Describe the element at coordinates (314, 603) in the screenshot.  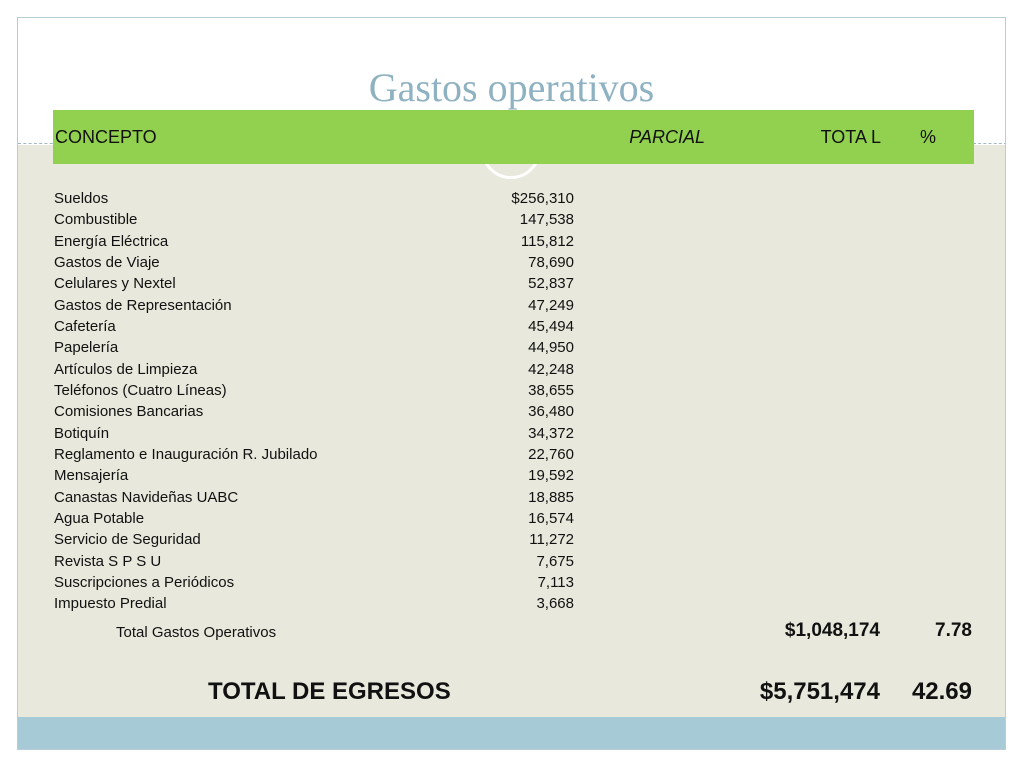
I see `table-row: Impuesto Predial 3,668` at that location.